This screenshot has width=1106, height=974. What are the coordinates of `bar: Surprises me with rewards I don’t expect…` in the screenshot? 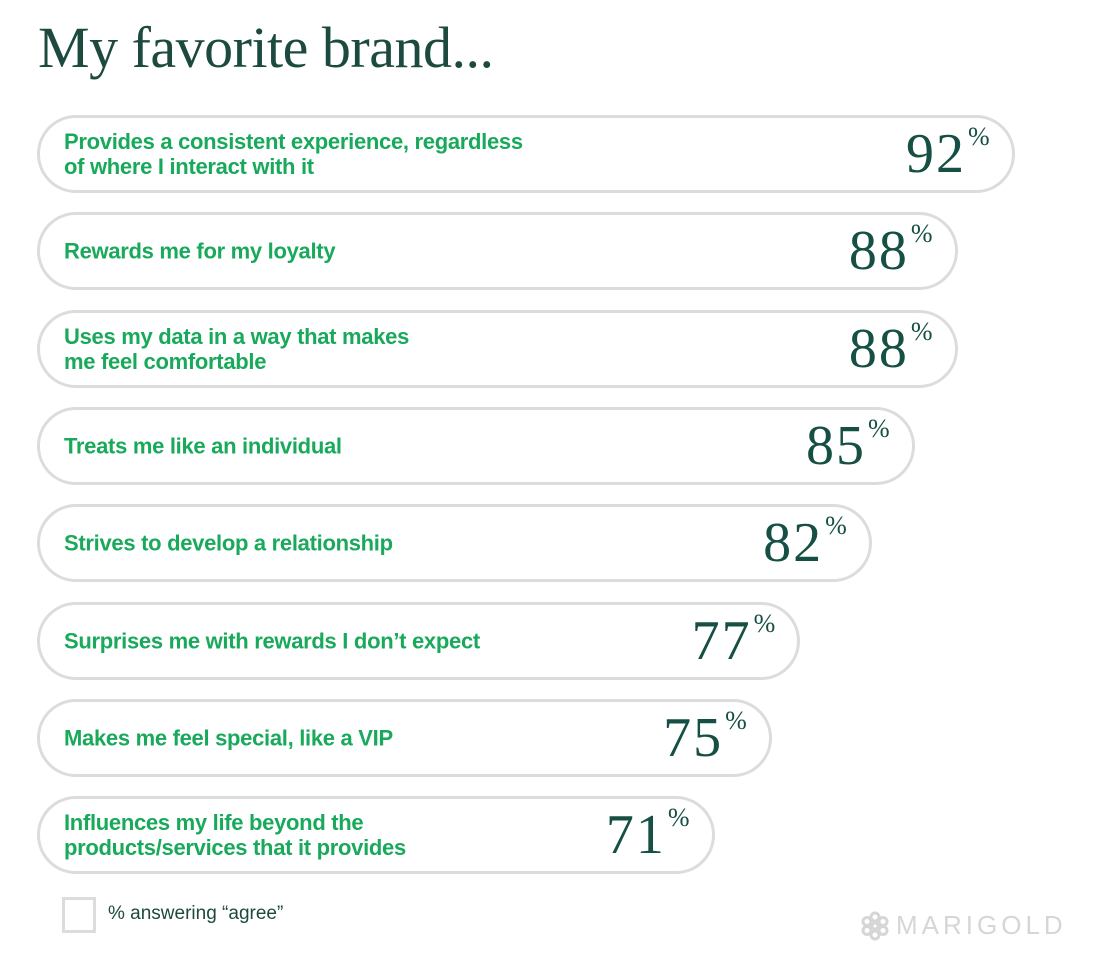 It's located at (419, 640).